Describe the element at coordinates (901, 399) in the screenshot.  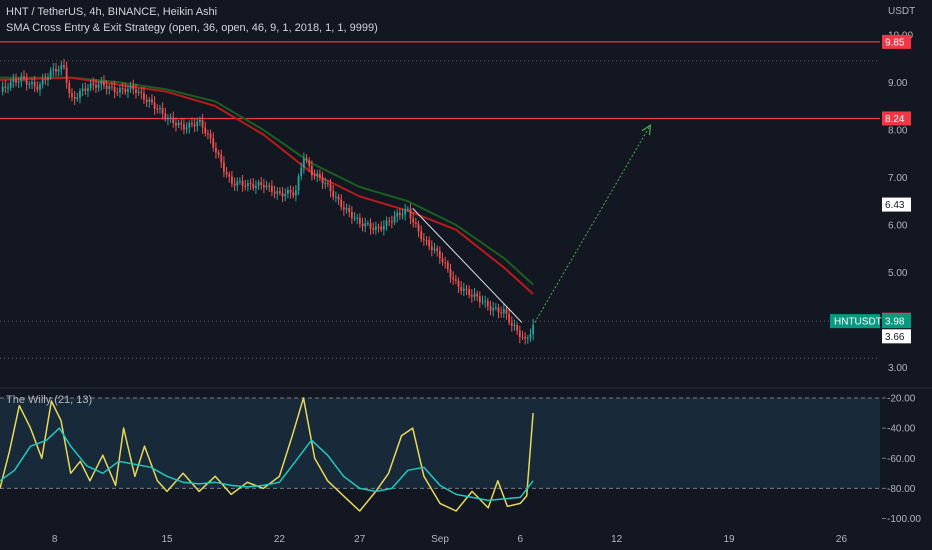
I see `osc-tick-label: -20.00` at that location.